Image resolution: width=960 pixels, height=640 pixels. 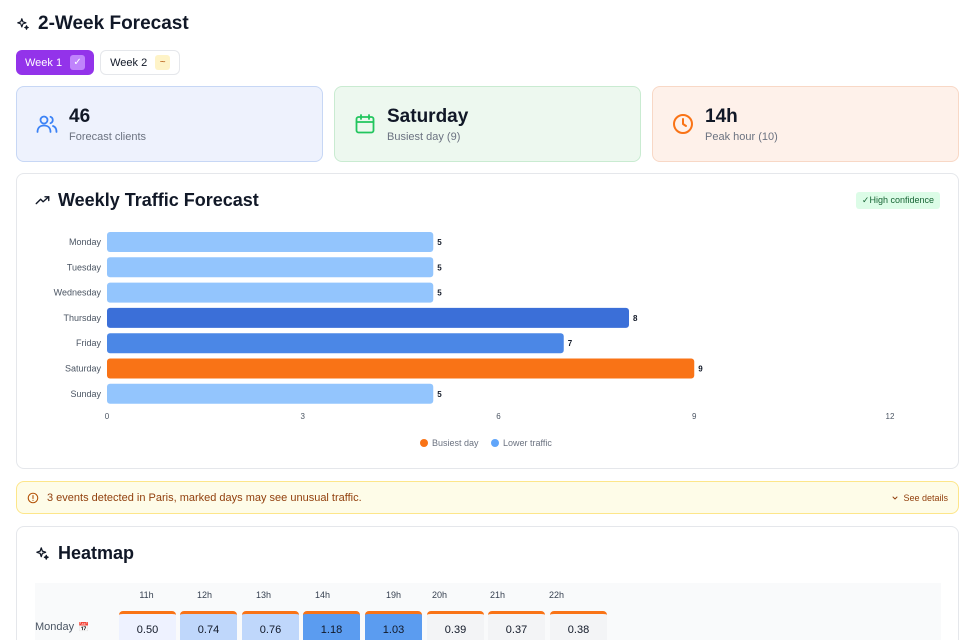 I want to click on heatmap-cell: 0.37, so click(x=516, y=625).